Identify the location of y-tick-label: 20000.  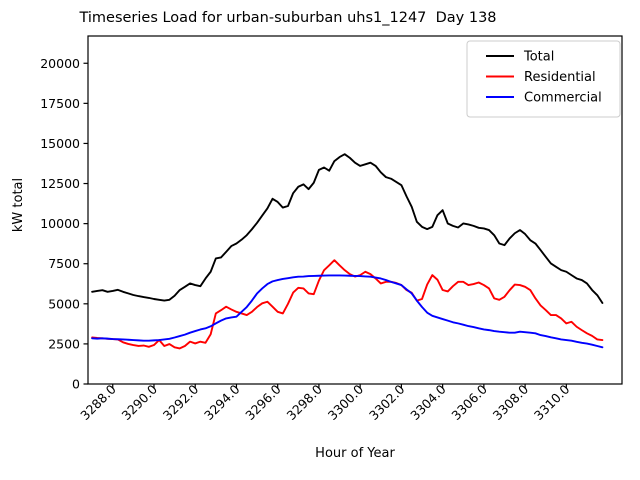
(60, 63).